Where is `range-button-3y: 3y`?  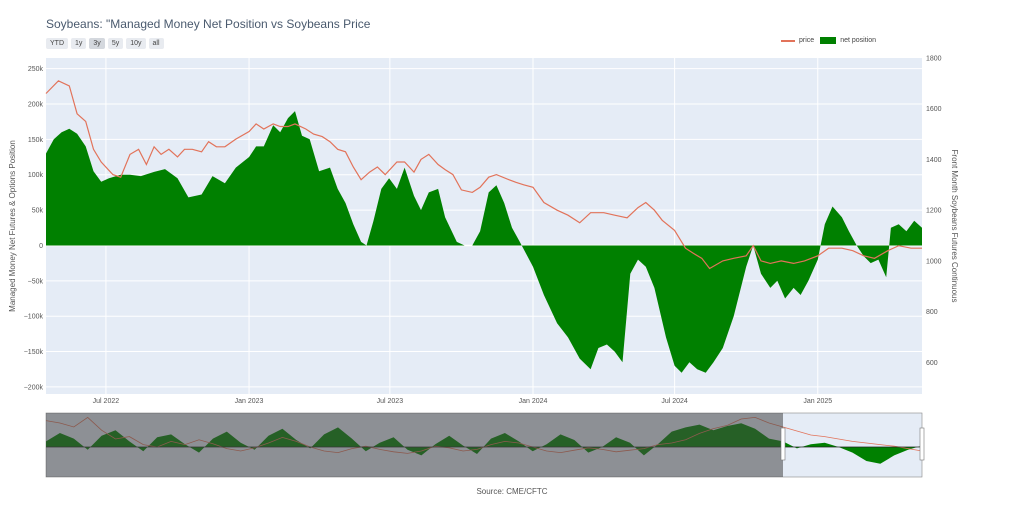 range-button-3y: 3y is located at coordinates (97, 43).